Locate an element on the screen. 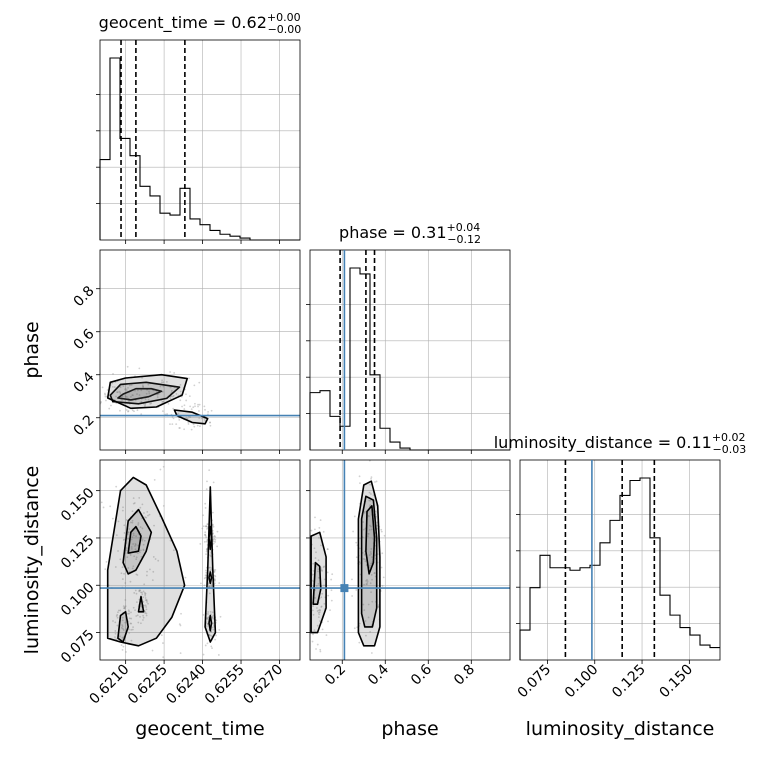  title-geocent_time: geocent_time = 0.62+0.00 −0.00 is located at coordinates (200, 23).